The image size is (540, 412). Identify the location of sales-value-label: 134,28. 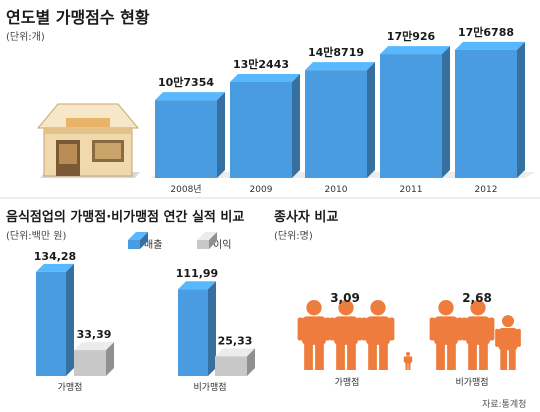
(55, 256).